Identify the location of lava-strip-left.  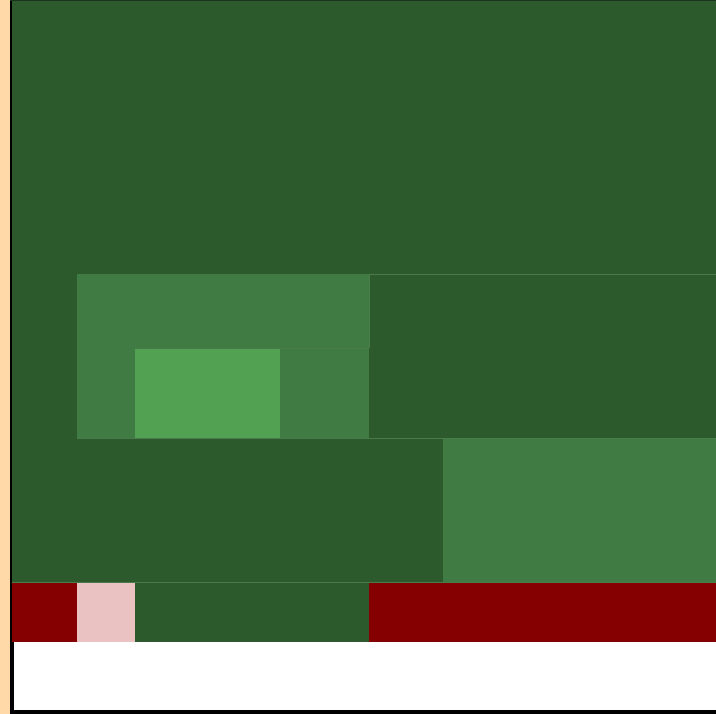
(43, 612).